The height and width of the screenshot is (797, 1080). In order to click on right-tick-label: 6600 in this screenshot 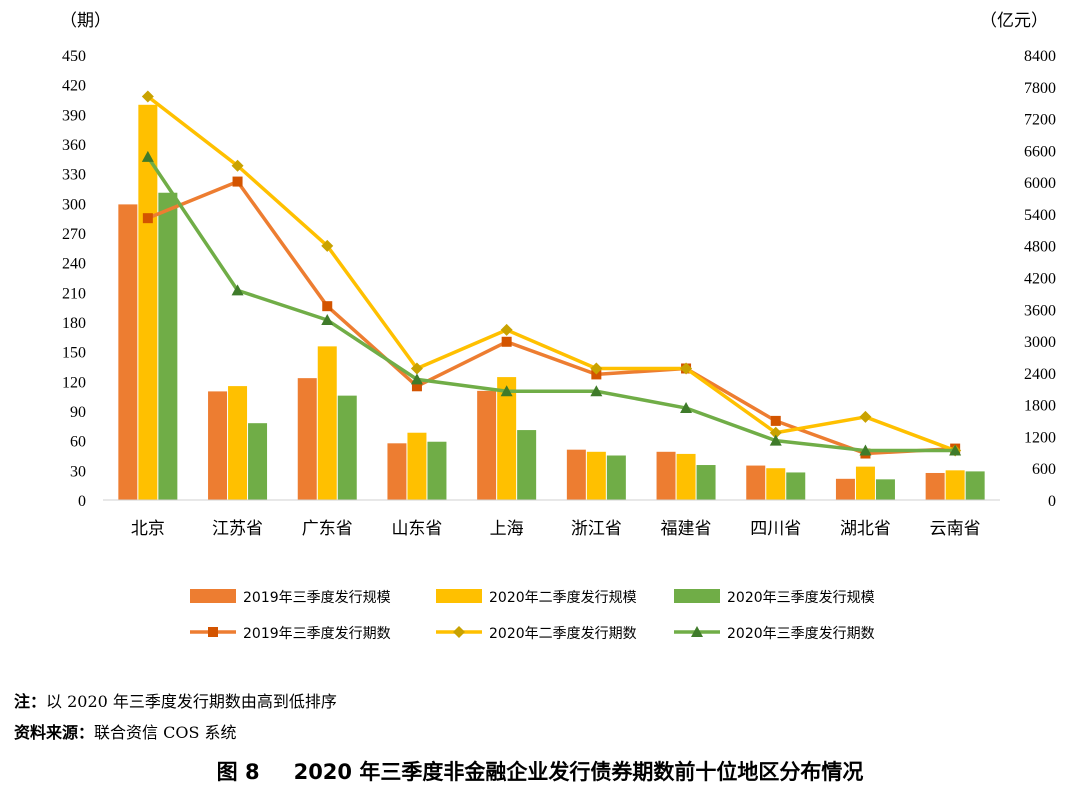, I will do `click(1040, 151)`.